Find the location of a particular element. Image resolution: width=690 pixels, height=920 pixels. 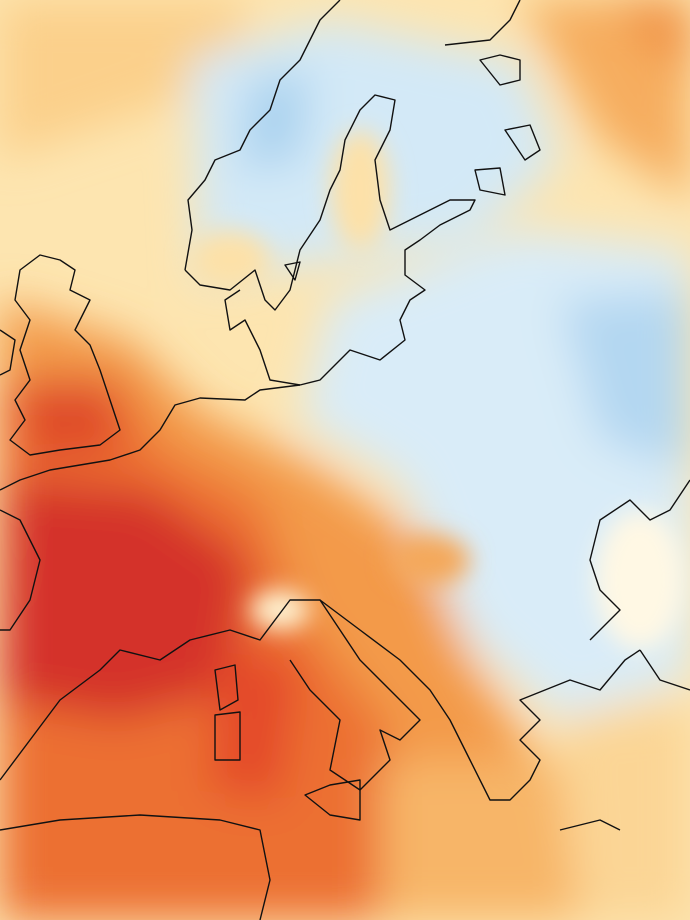

north-sea-coast is located at coordinates (150, 437).